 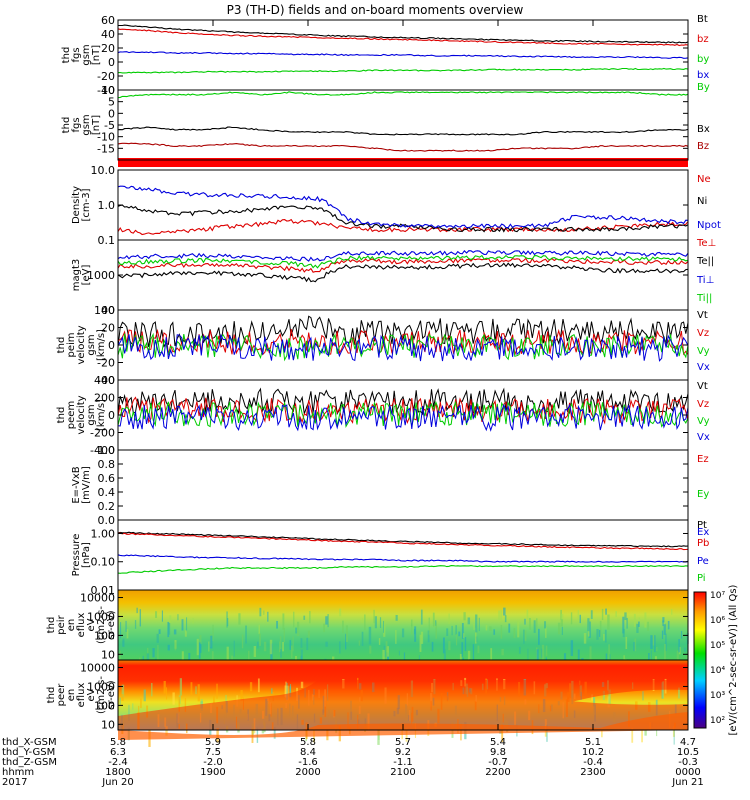 I want to click on series-line-Bx, so click(x=403, y=131).